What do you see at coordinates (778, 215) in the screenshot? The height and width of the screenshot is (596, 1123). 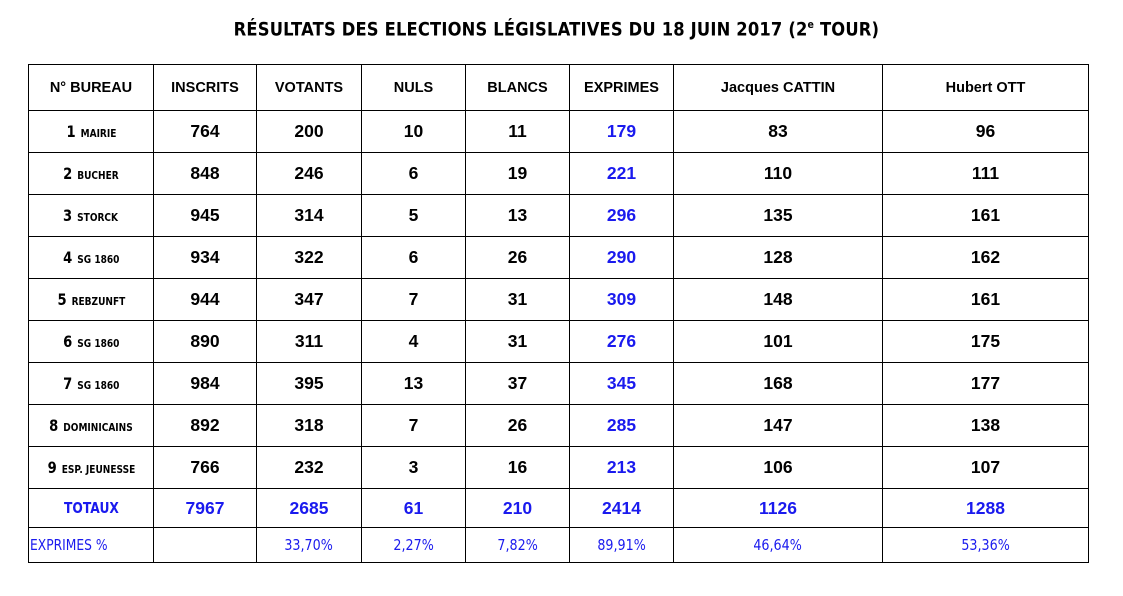 I see `cattin-cell: 135` at bounding box center [778, 215].